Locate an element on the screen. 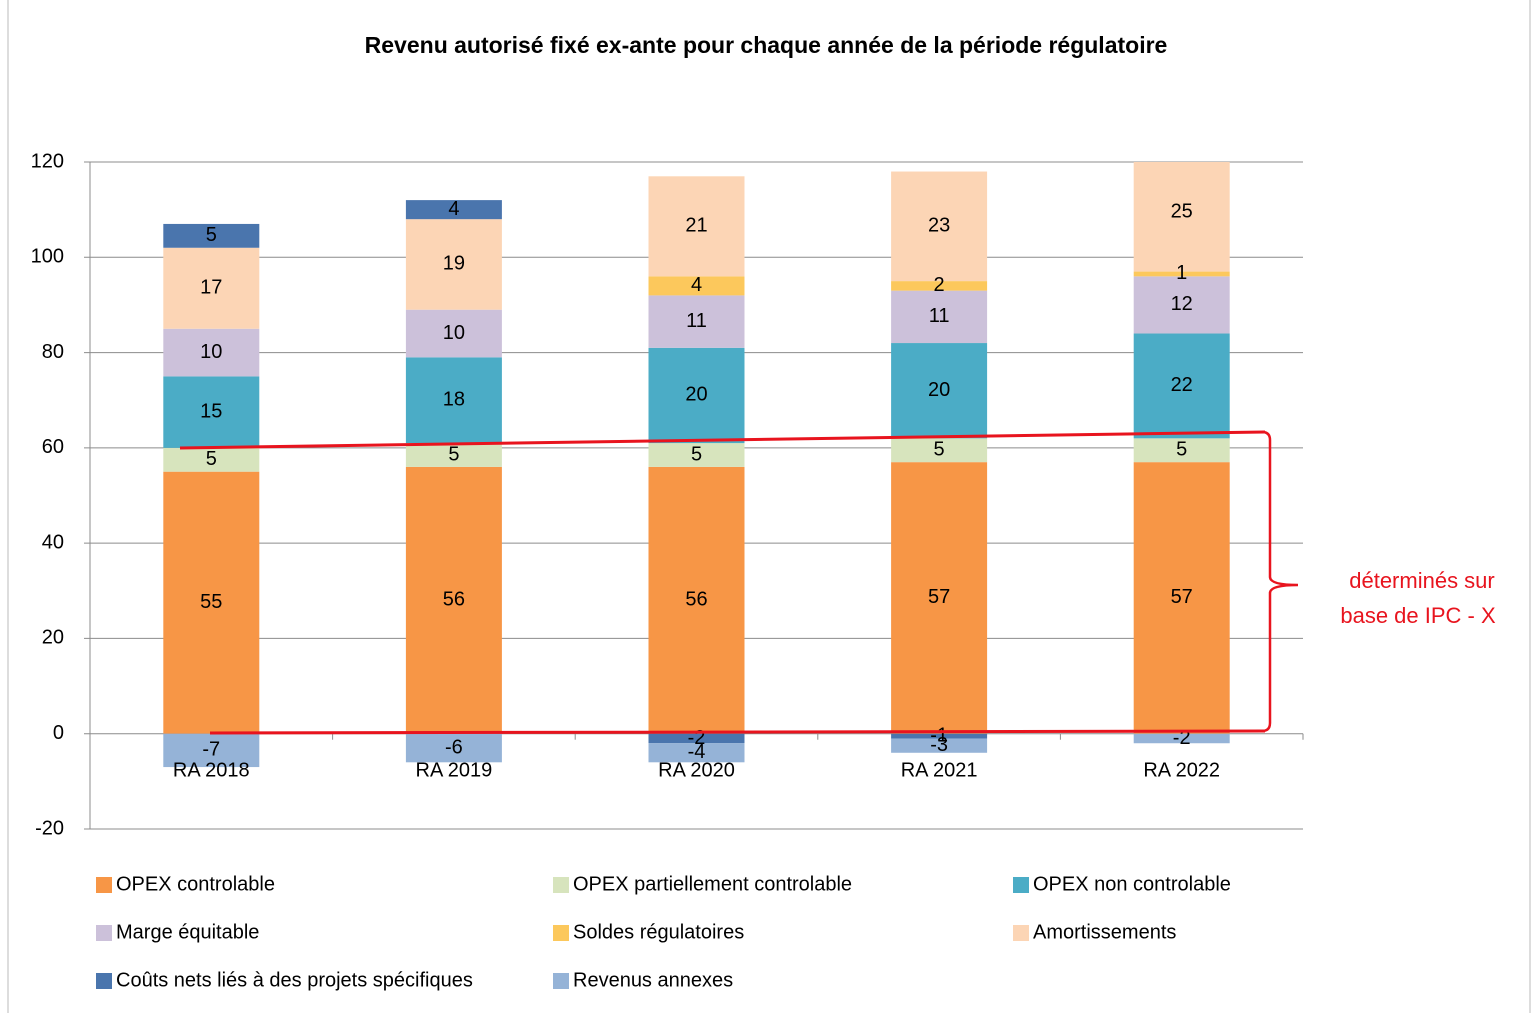  y-tick-label: -20 is located at coordinates (49, 828).